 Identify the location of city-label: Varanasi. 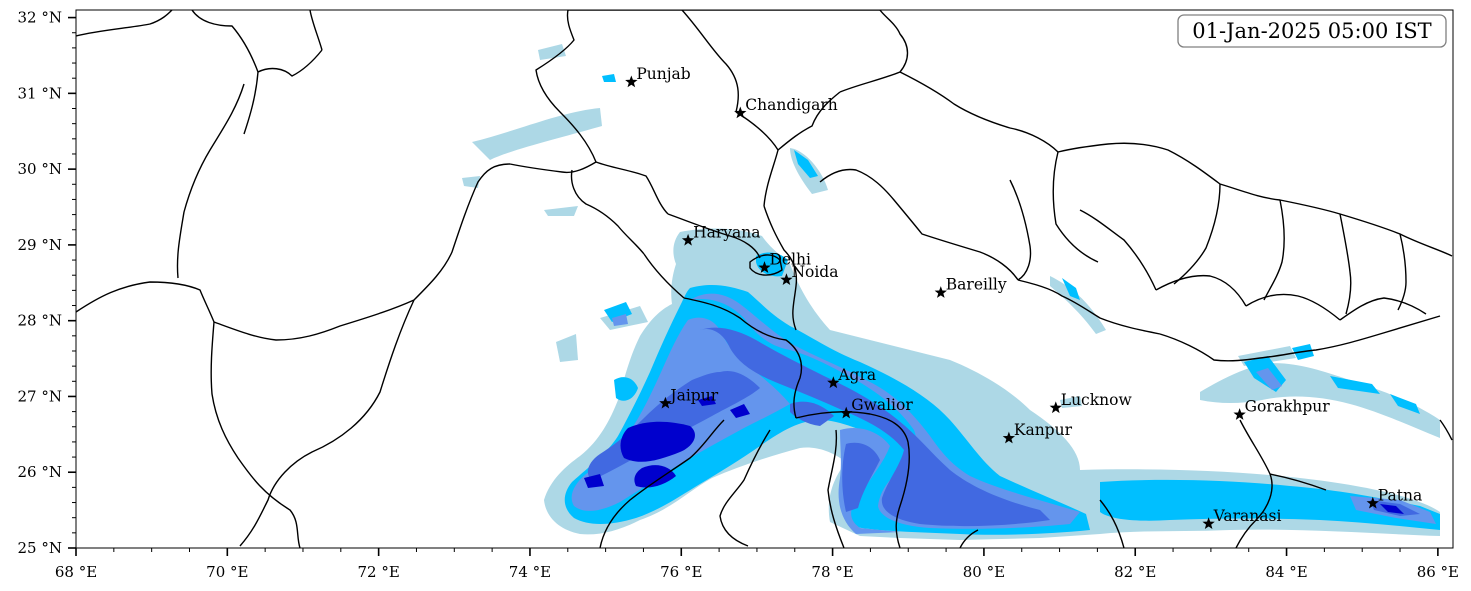
(1247, 516).